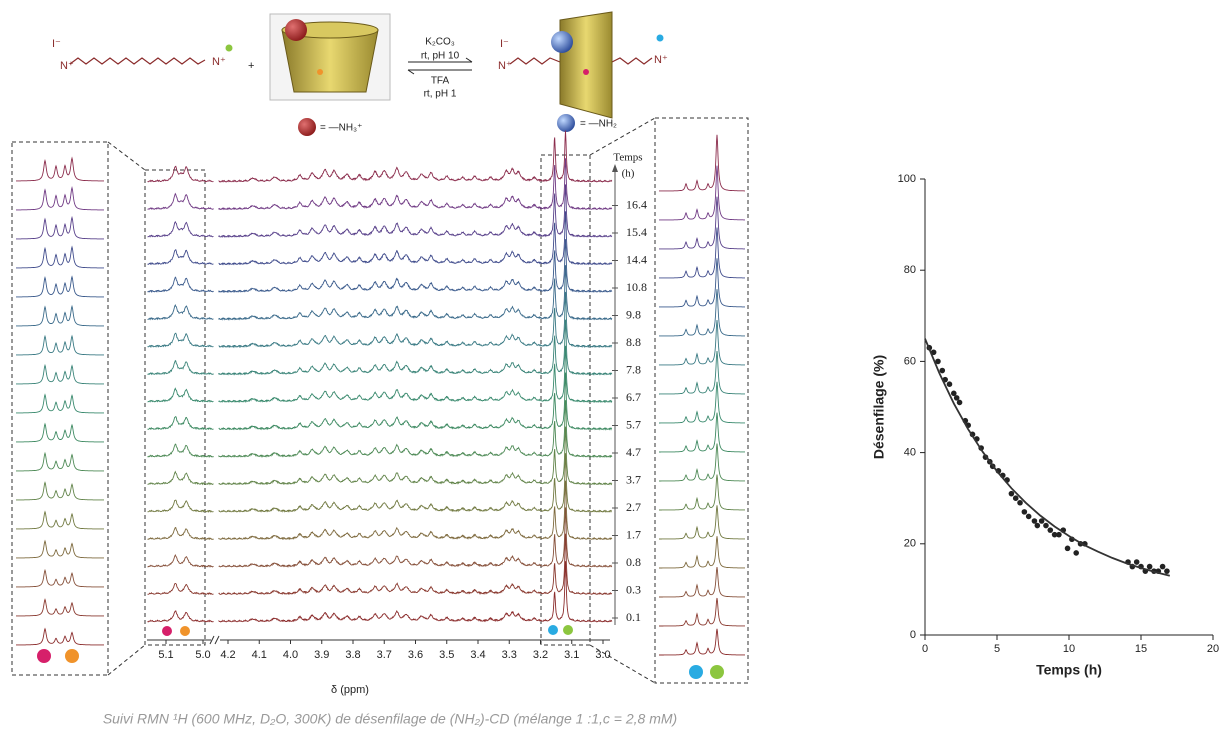 This screenshot has height=738, width=1223. What do you see at coordinates (633, 617) in the screenshot?
I see `time-label: 0.1` at bounding box center [633, 617].